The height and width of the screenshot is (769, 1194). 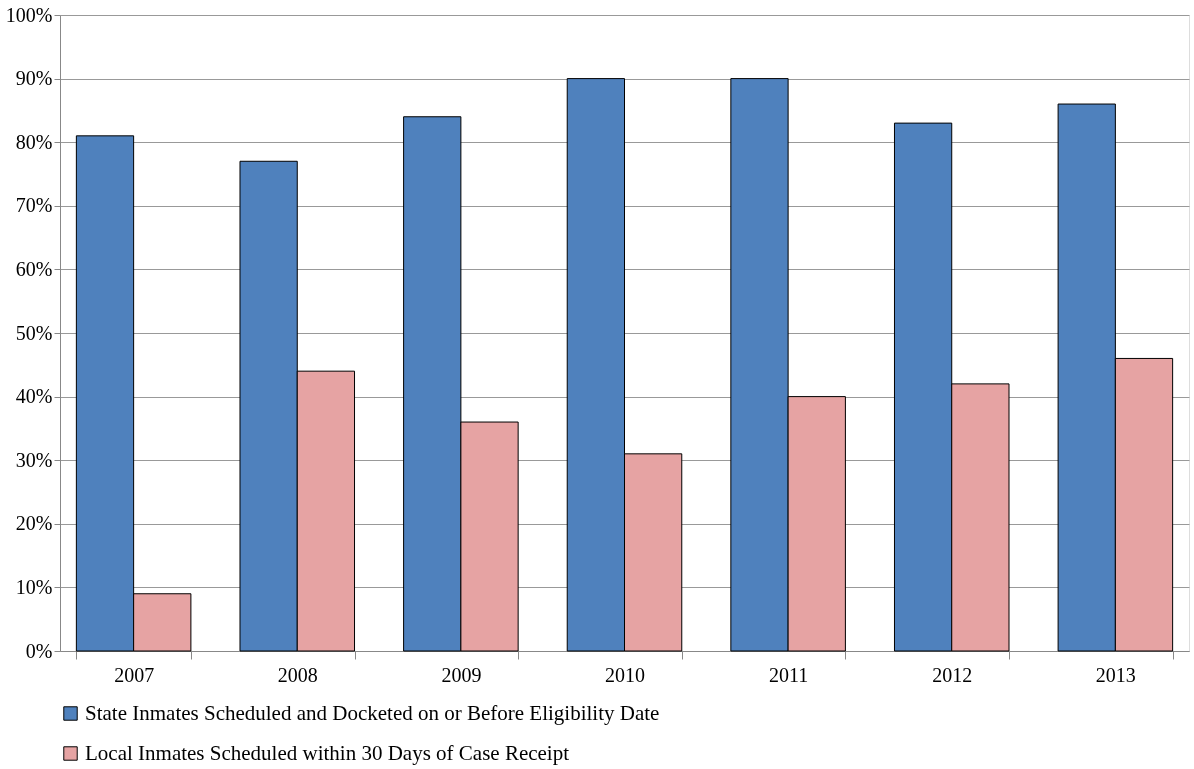 I want to click on y-tick-label: 10%, so click(x=34, y=586).